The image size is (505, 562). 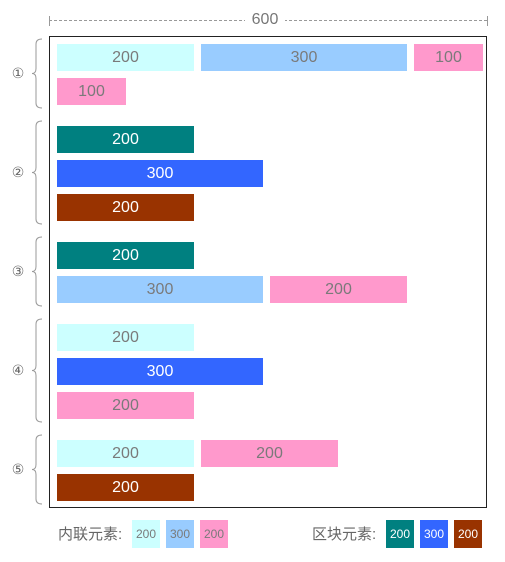 What do you see at coordinates (160, 289) in the screenshot?
I see `inline-element-g3-r2-1: 300` at bounding box center [160, 289].